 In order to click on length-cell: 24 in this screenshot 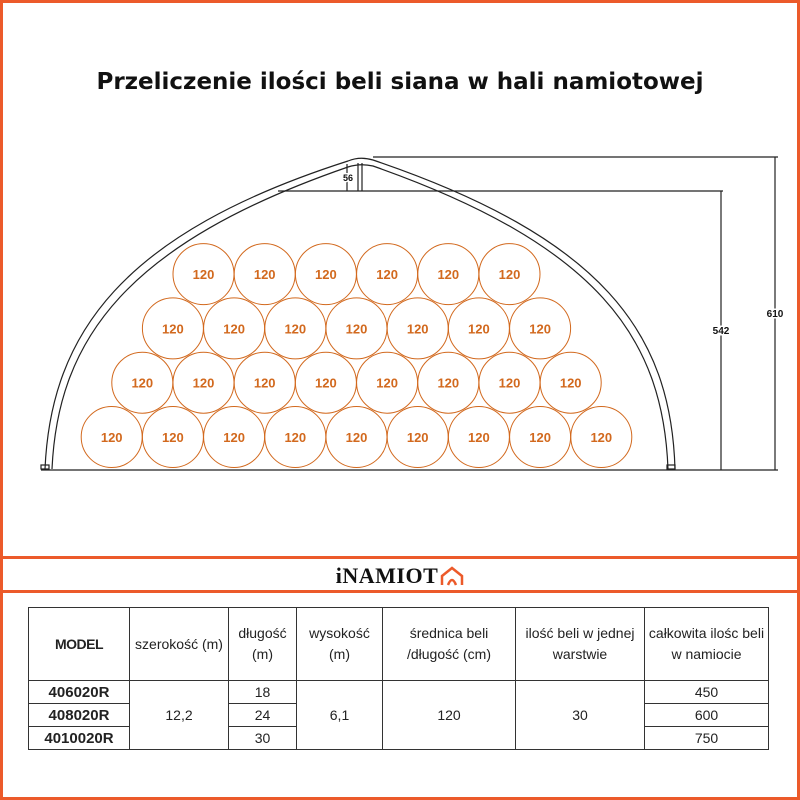, I will do `click(262, 715)`.